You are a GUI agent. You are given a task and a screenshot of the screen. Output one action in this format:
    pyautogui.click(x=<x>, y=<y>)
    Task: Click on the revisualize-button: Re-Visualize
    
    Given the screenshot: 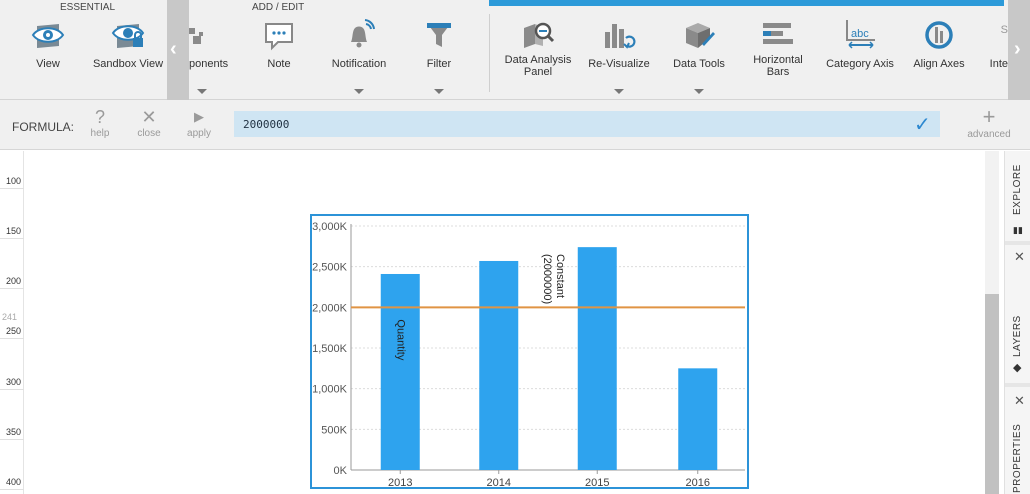 What is the action you would take?
    pyautogui.click(x=619, y=58)
    